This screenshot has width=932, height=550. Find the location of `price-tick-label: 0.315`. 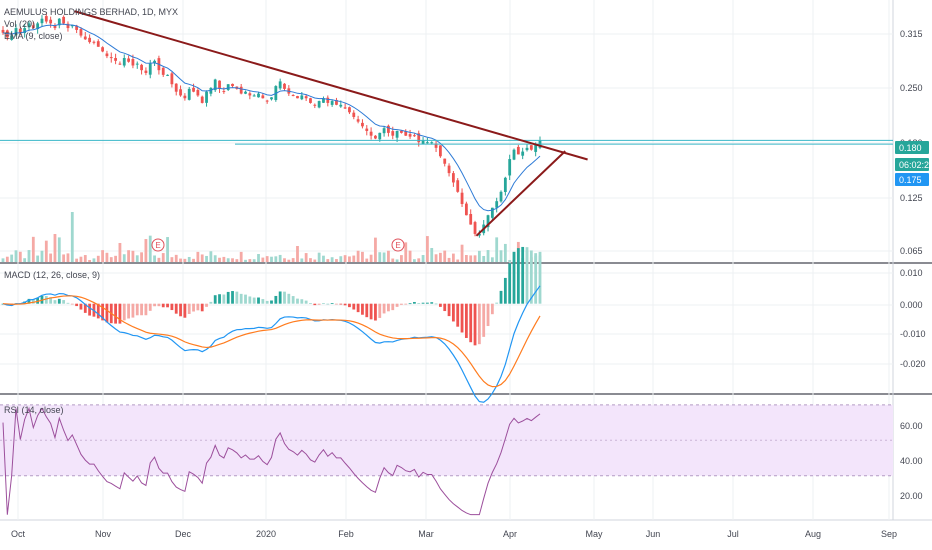

price-tick-label: 0.315 is located at coordinates (911, 34).